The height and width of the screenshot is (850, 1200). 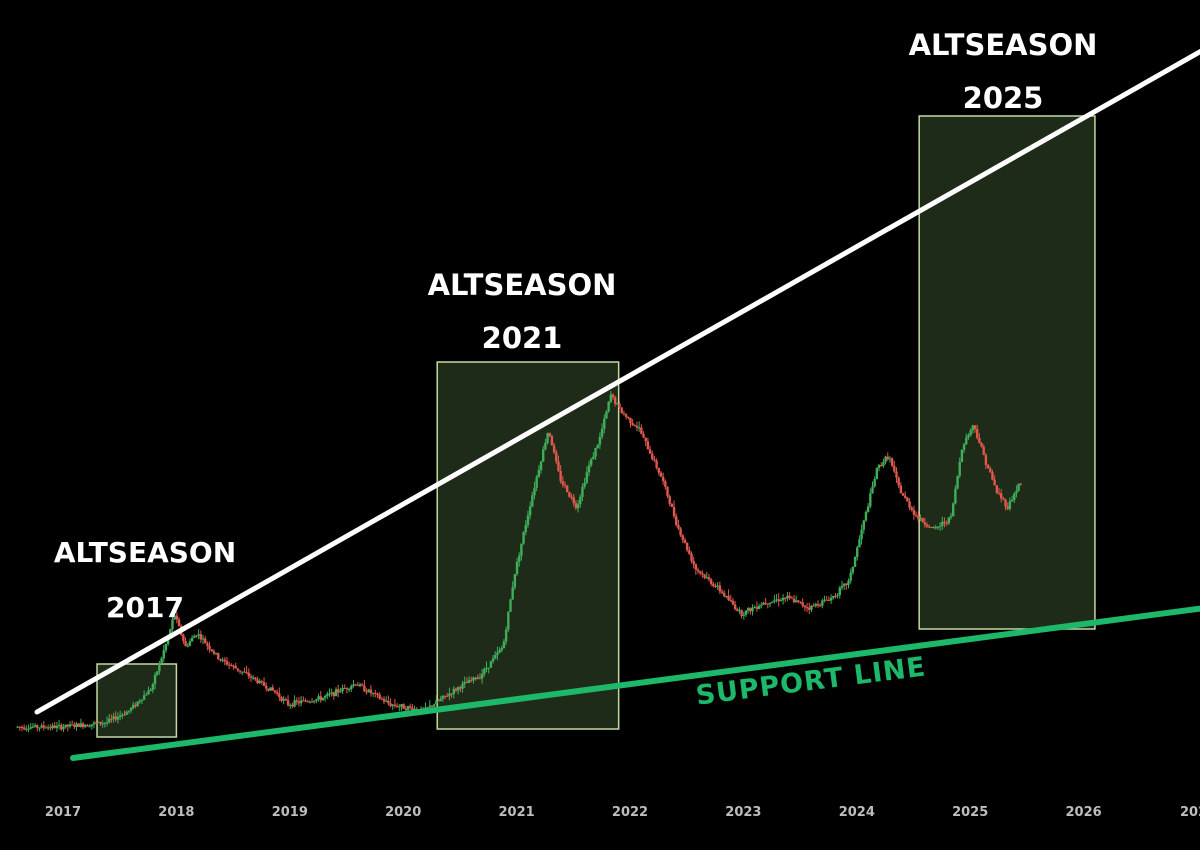 What do you see at coordinates (522, 285) in the screenshot?
I see `zone-2021-title: ALTSEASON` at bounding box center [522, 285].